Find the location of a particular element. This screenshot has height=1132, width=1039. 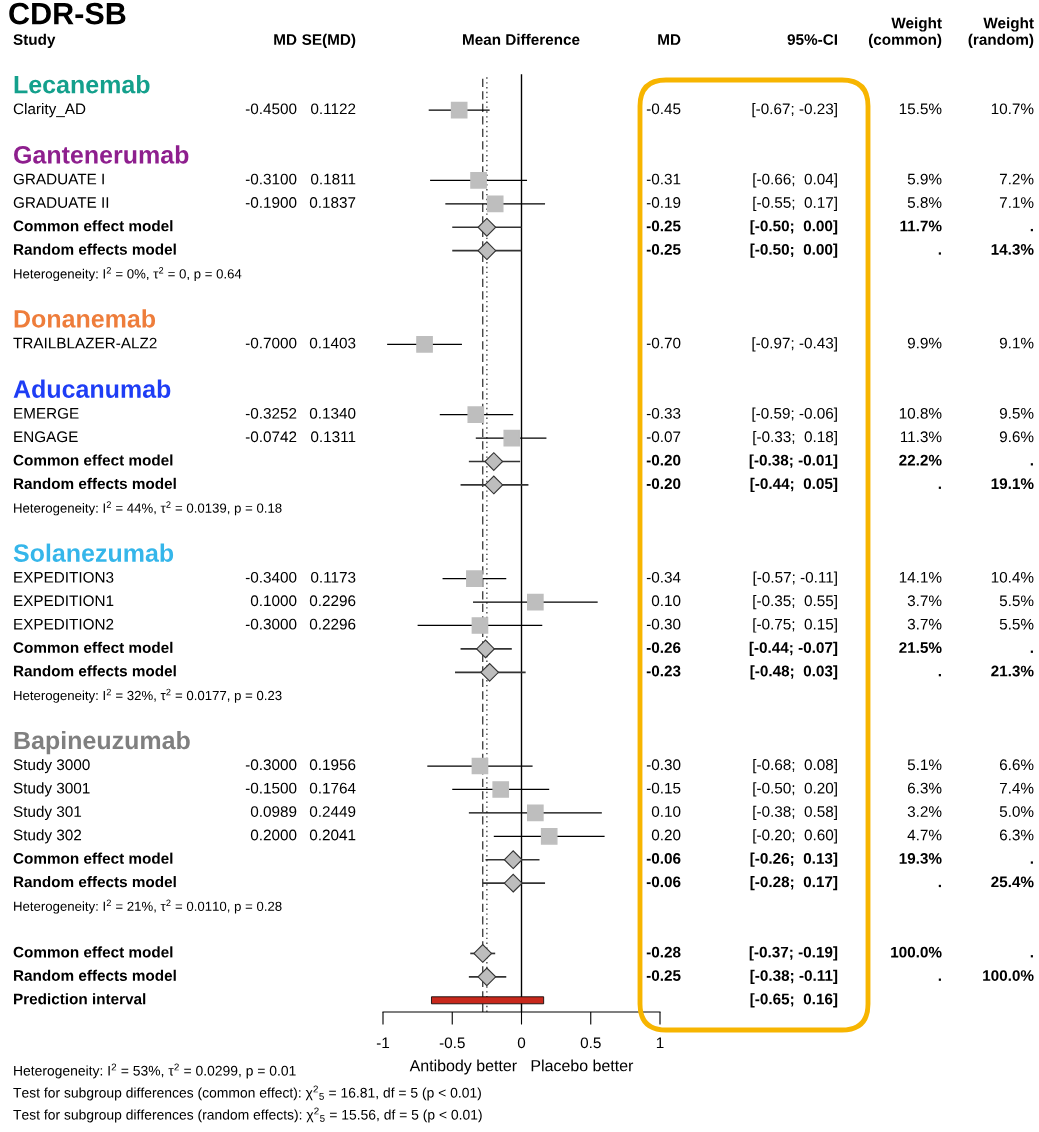

category-label: Clarity_AD is located at coordinates (49, 110).